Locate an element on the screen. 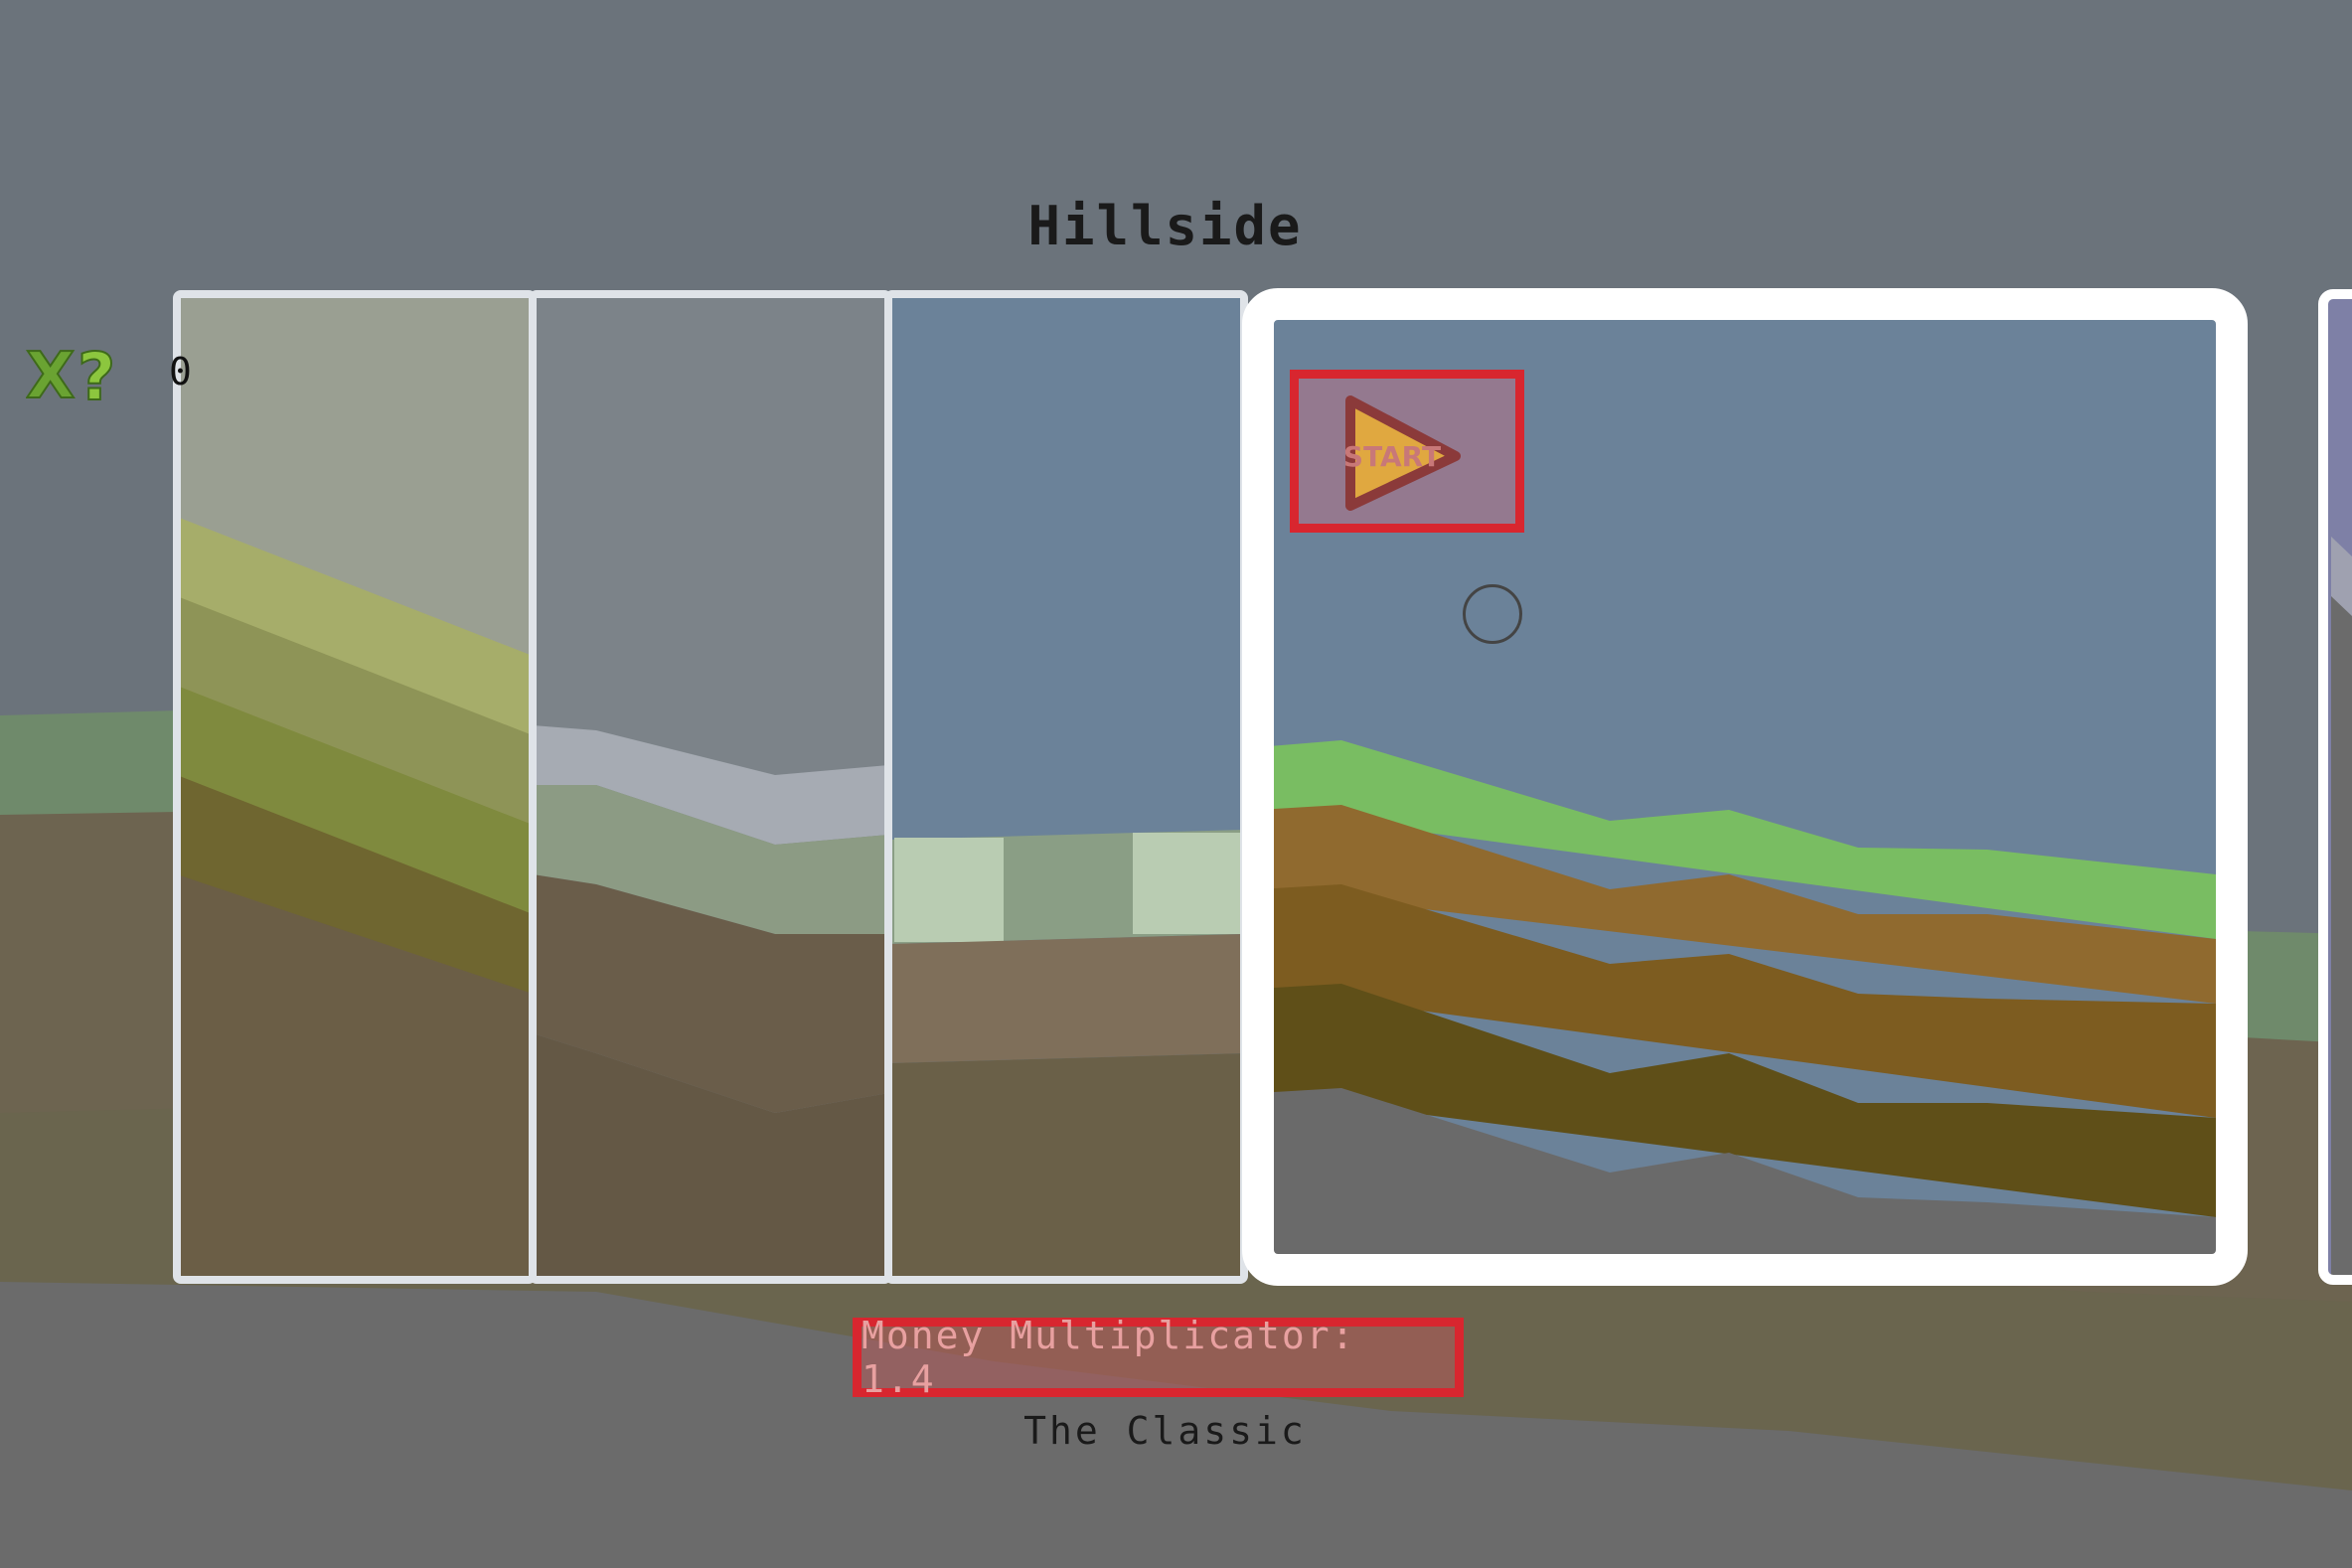 Image resolution: width=2352 pixels, height=1568 pixels. start-label: START is located at coordinates (1392, 457).